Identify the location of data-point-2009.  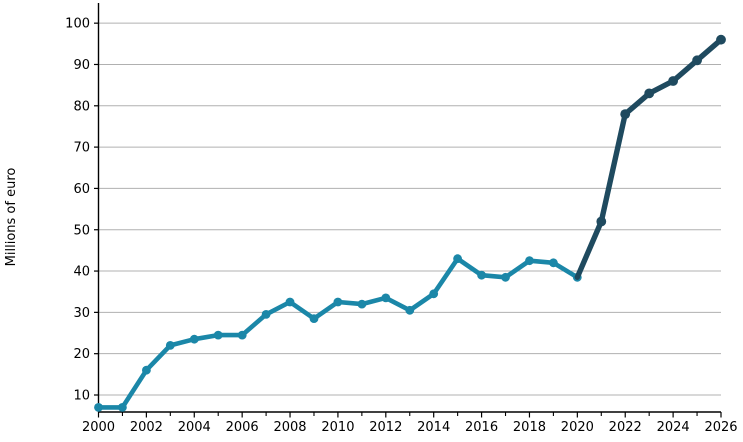
(314, 318).